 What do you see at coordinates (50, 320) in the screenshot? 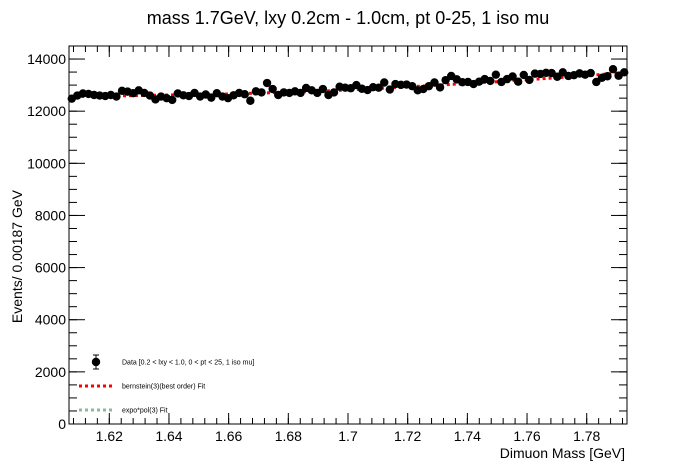
I see `y-tick-label: 4000` at bounding box center [50, 320].